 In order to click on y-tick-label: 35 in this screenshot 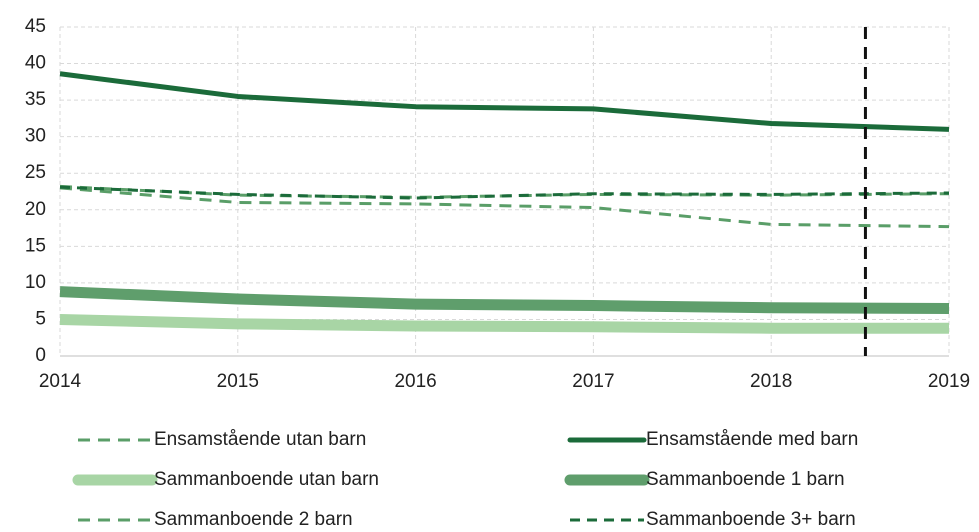, I will do `click(35, 99)`.